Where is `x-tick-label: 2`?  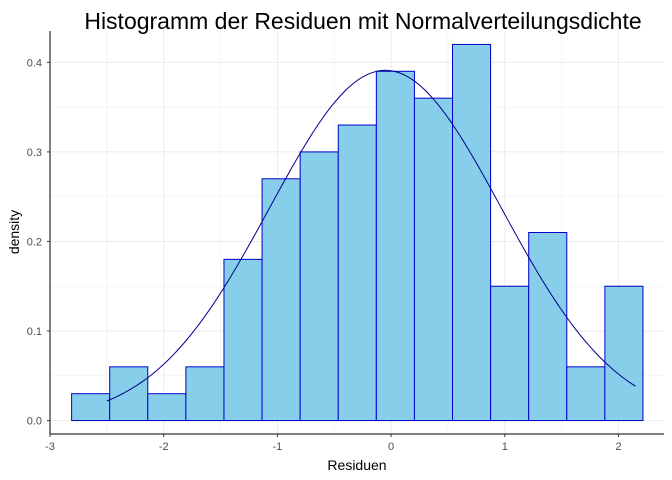 x-tick-label: 2 is located at coordinates (618, 447).